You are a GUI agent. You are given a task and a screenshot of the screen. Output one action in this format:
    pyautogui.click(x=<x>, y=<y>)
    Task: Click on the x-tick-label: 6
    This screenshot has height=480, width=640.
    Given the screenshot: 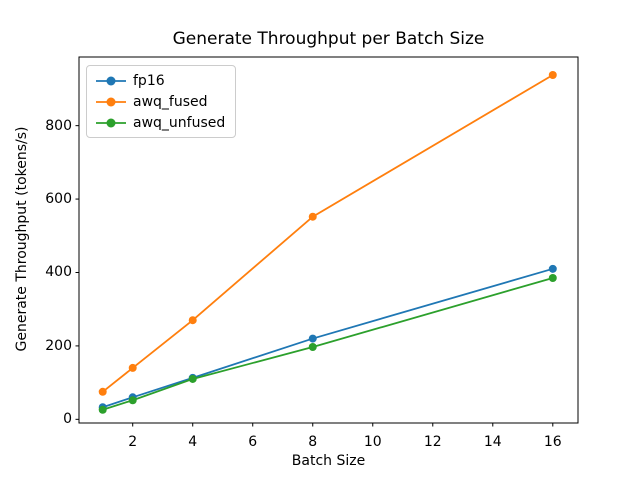 What is the action you would take?
    pyautogui.click(x=253, y=442)
    